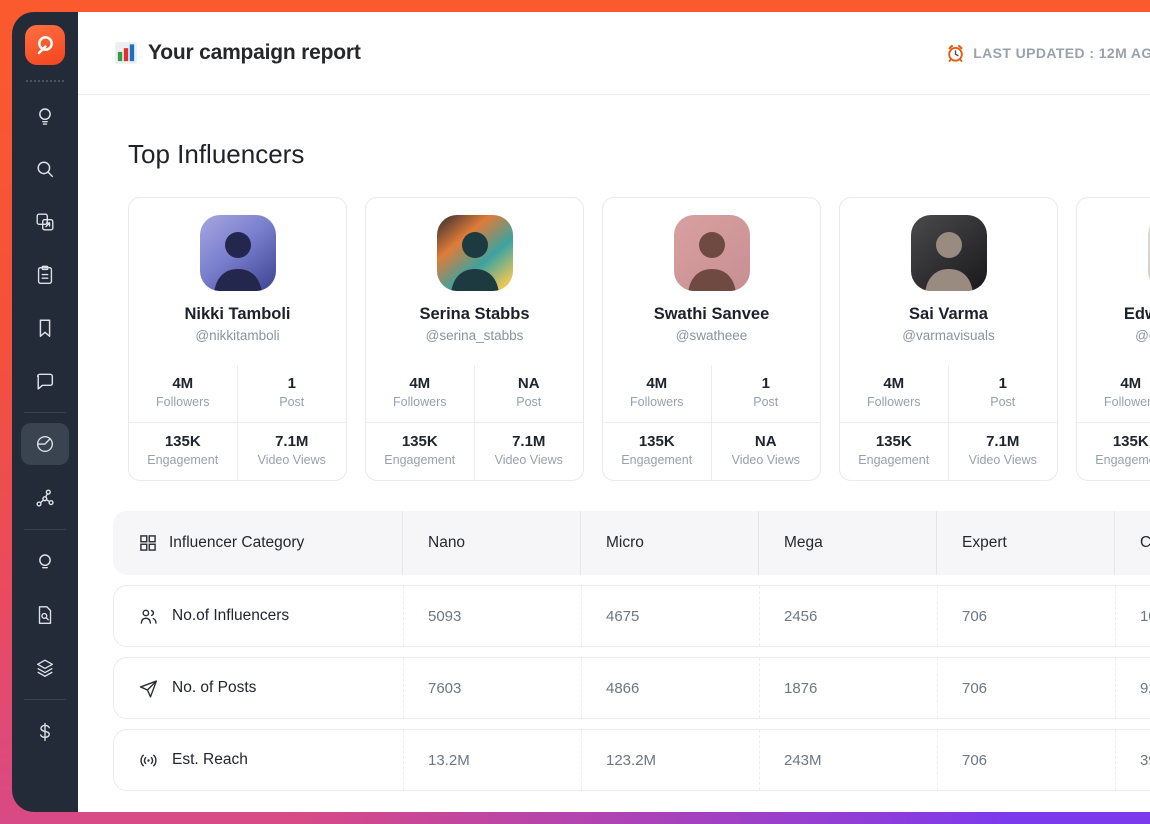  I want to click on search-icon, so click(45, 168).